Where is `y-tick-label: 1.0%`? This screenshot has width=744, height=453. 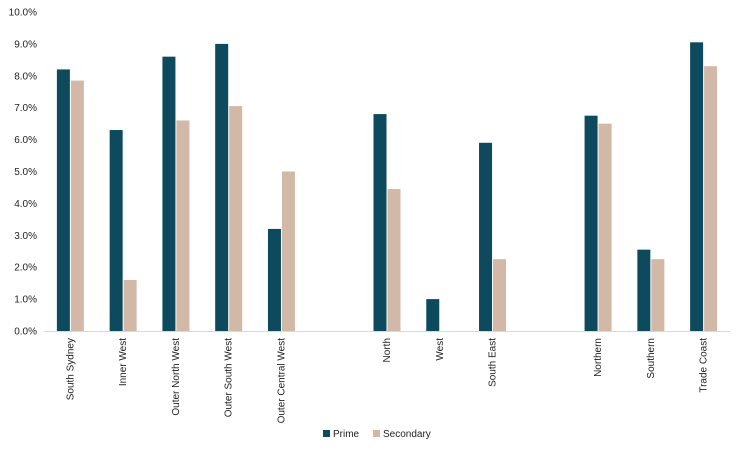 y-tick-label: 1.0% is located at coordinates (25, 300).